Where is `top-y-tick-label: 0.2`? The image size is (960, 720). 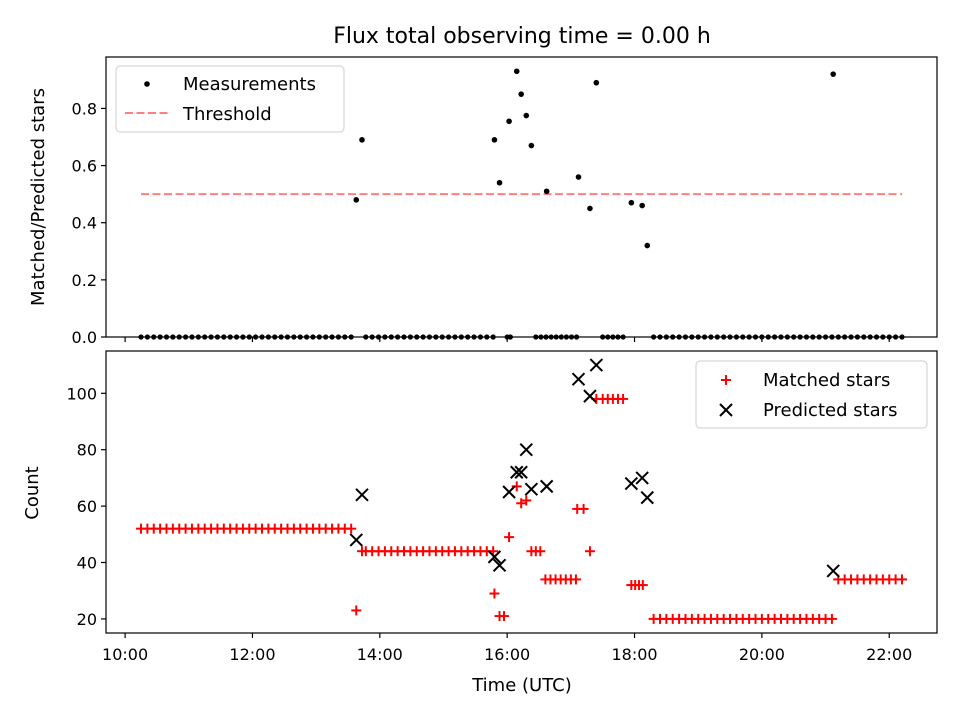 top-y-tick-label: 0.2 is located at coordinates (84, 280).